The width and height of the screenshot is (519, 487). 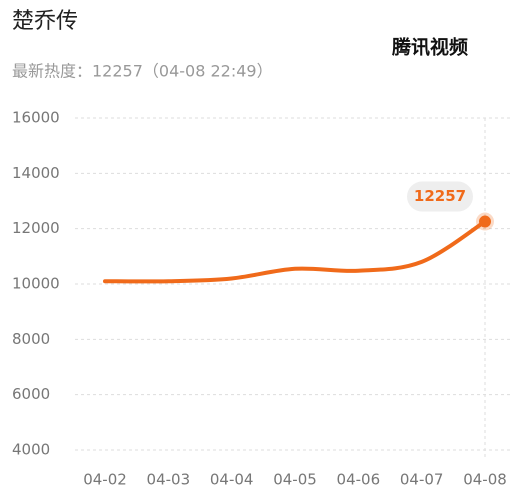 I want to click on line, so click(x=295, y=251).